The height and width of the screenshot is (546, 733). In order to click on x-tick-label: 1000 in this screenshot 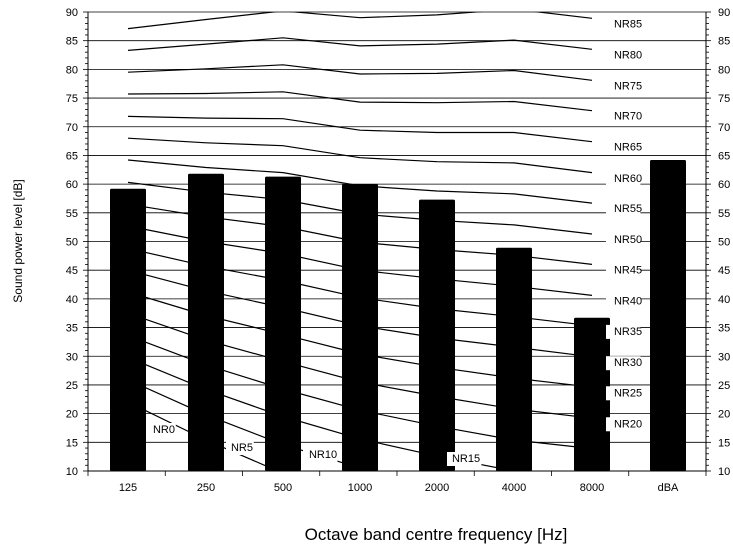, I will do `click(360, 488)`.